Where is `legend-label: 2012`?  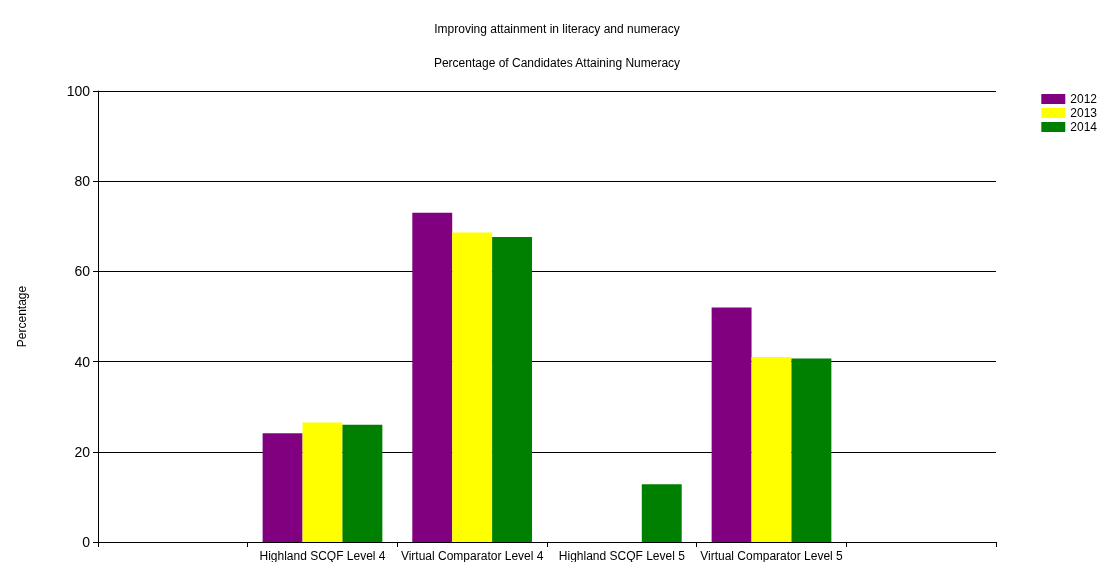 legend-label: 2012 is located at coordinates (1084, 99).